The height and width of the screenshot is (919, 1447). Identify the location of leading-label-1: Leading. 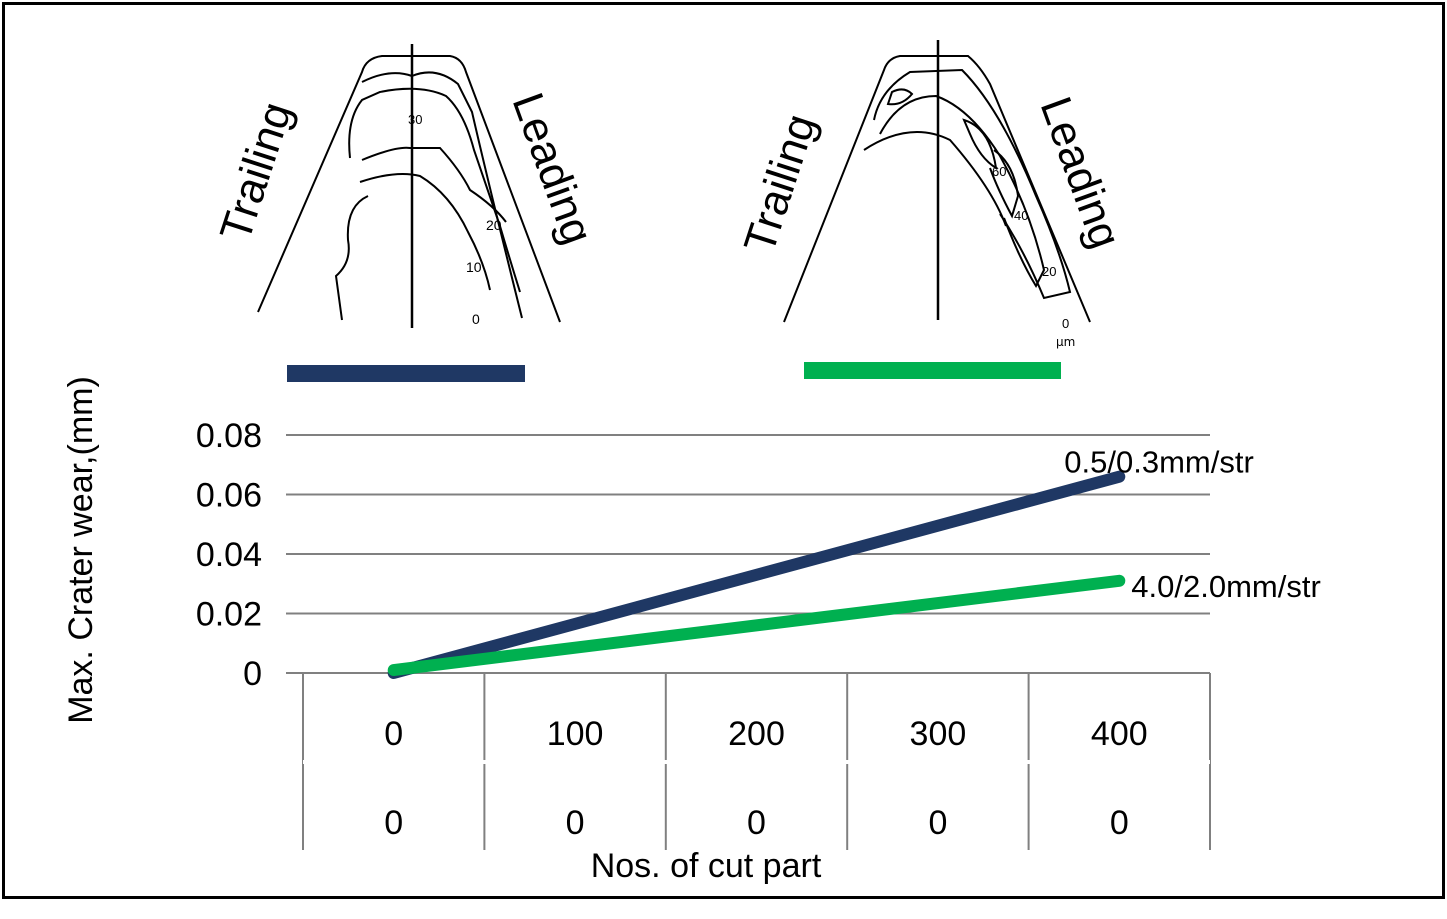
(553, 169).